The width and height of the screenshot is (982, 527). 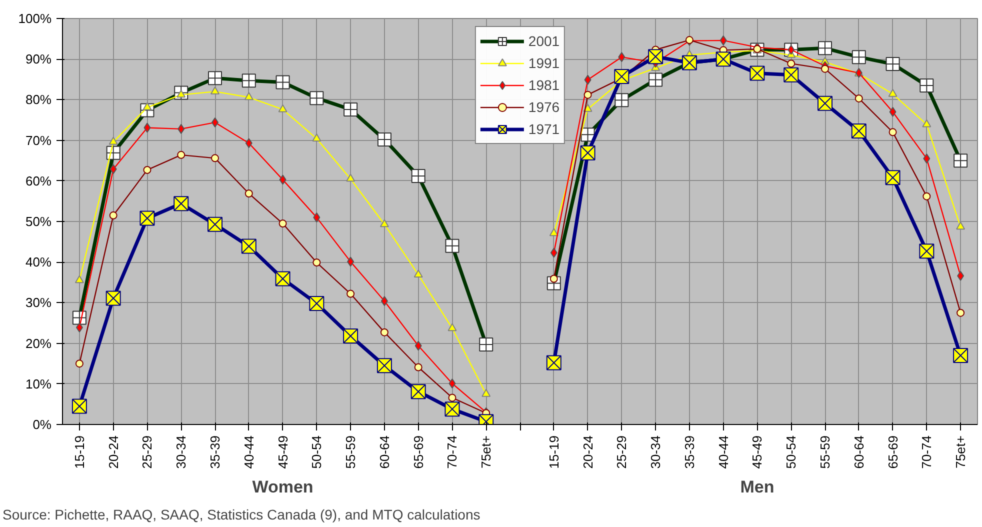 What do you see at coordinates (38, 59) in the screenshot?
I see `y-tick-label: 90%` at bounding box center [38, 59].